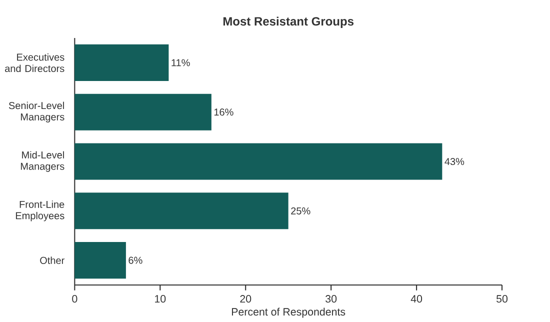  I want to click on data-label: 43%, so click(454, 162).